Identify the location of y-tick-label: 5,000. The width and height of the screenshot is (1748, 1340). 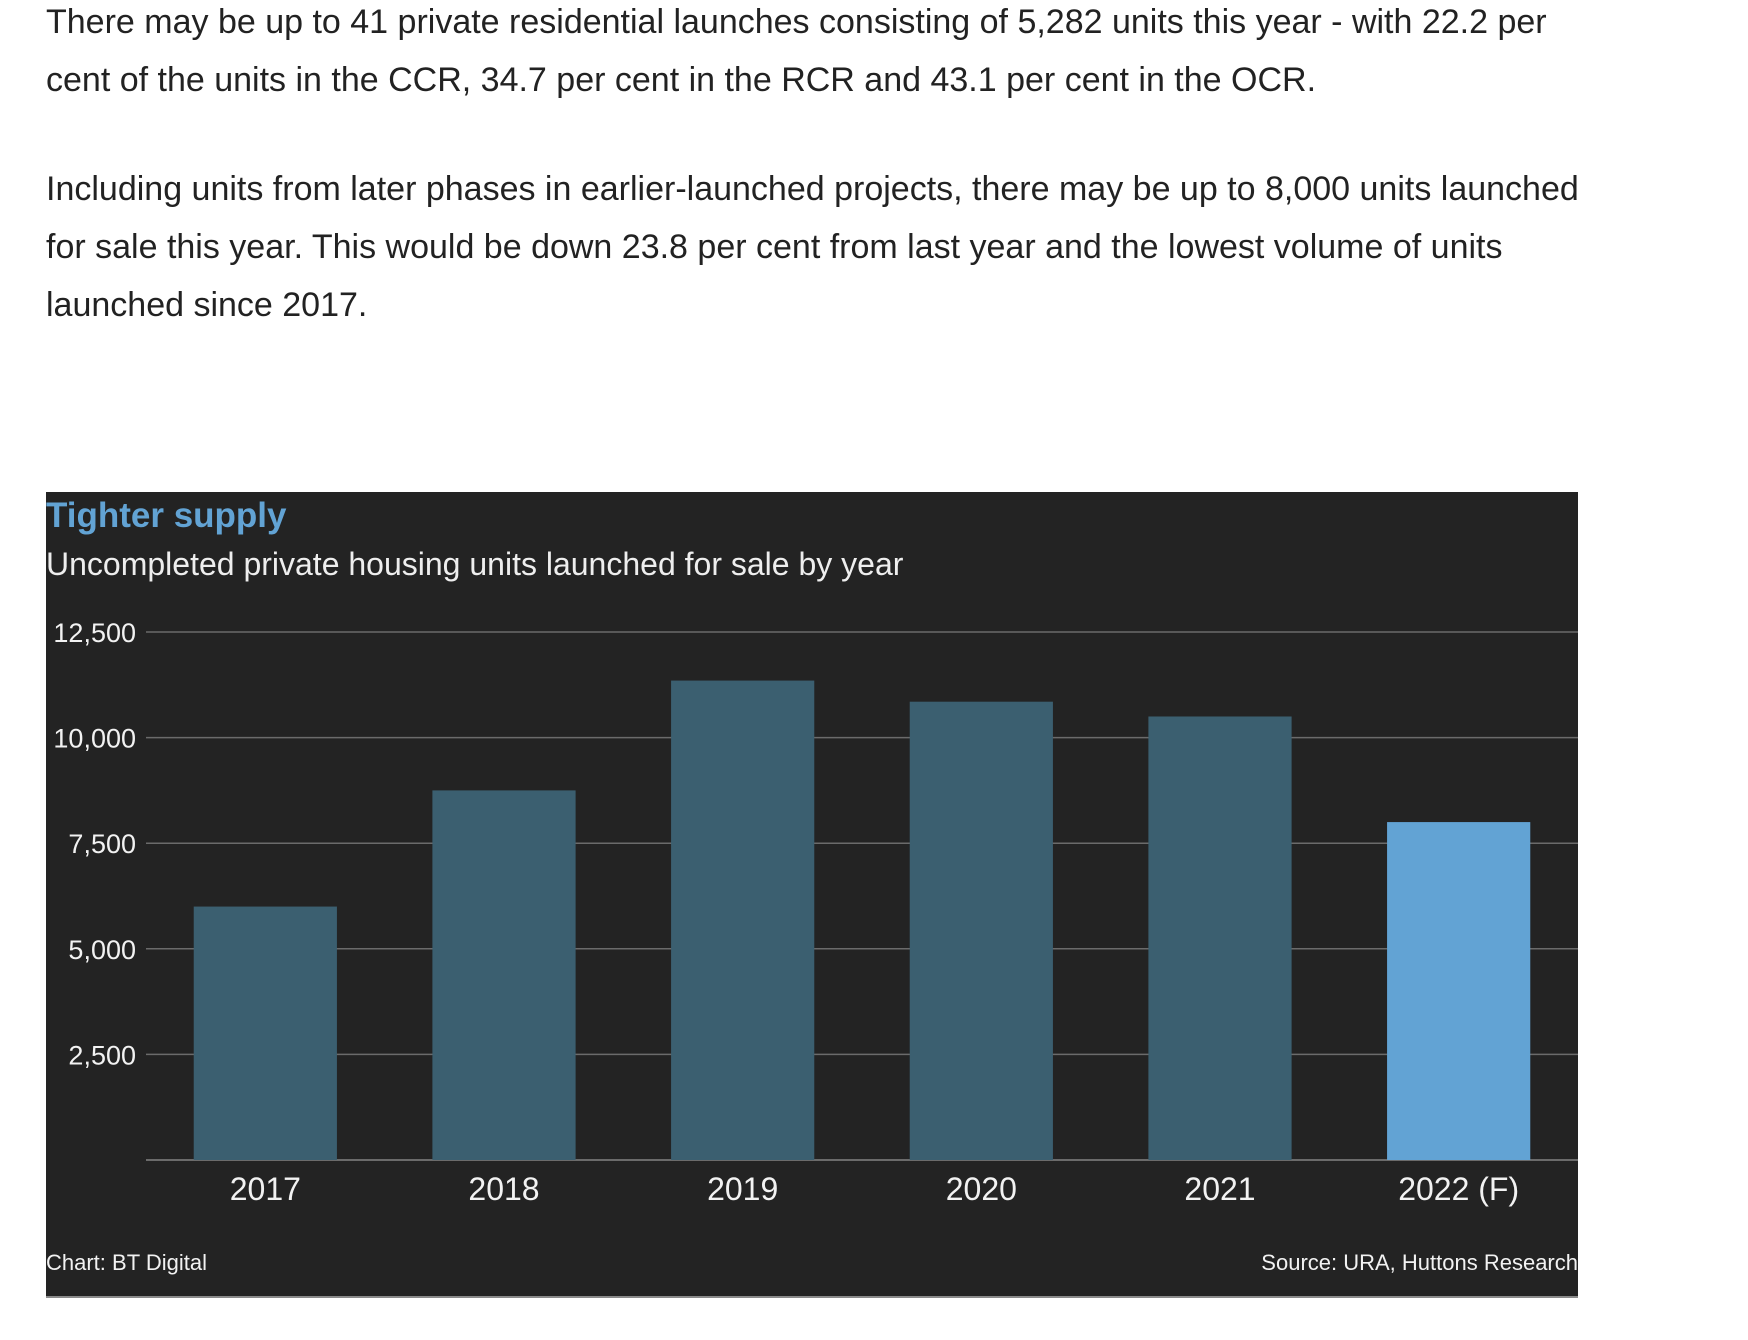
(102, 950).